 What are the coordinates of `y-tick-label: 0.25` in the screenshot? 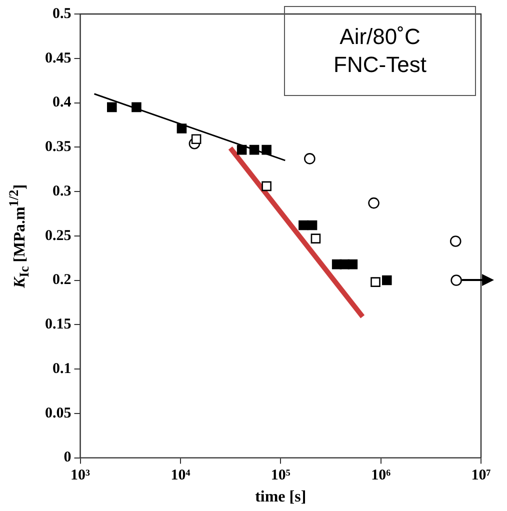 It's located at (58, 236).